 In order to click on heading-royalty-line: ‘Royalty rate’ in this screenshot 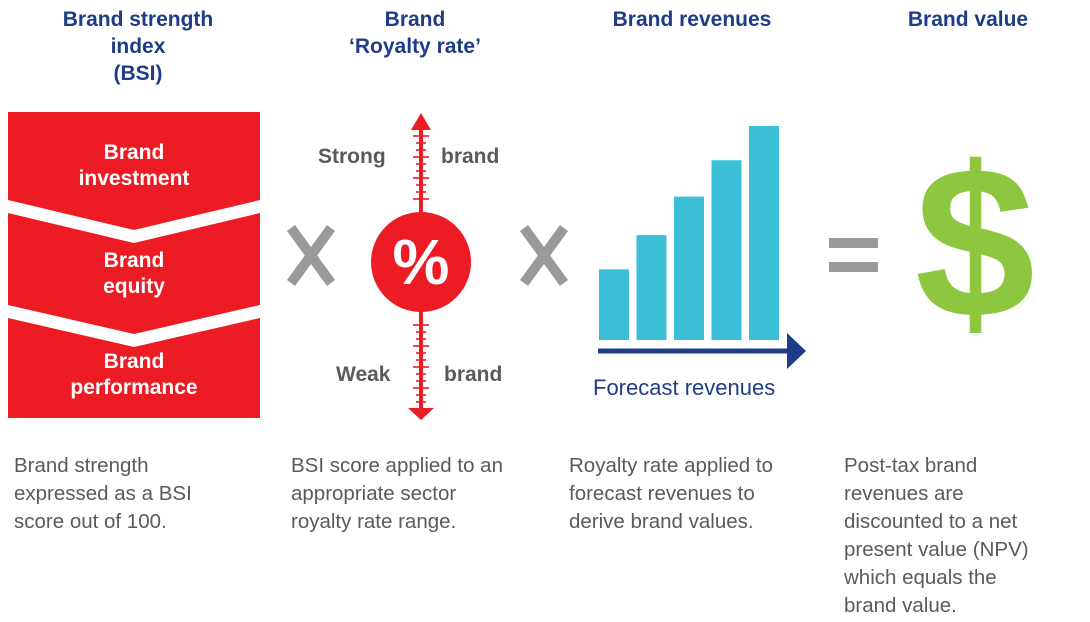, I will do `click(415, 46)`.